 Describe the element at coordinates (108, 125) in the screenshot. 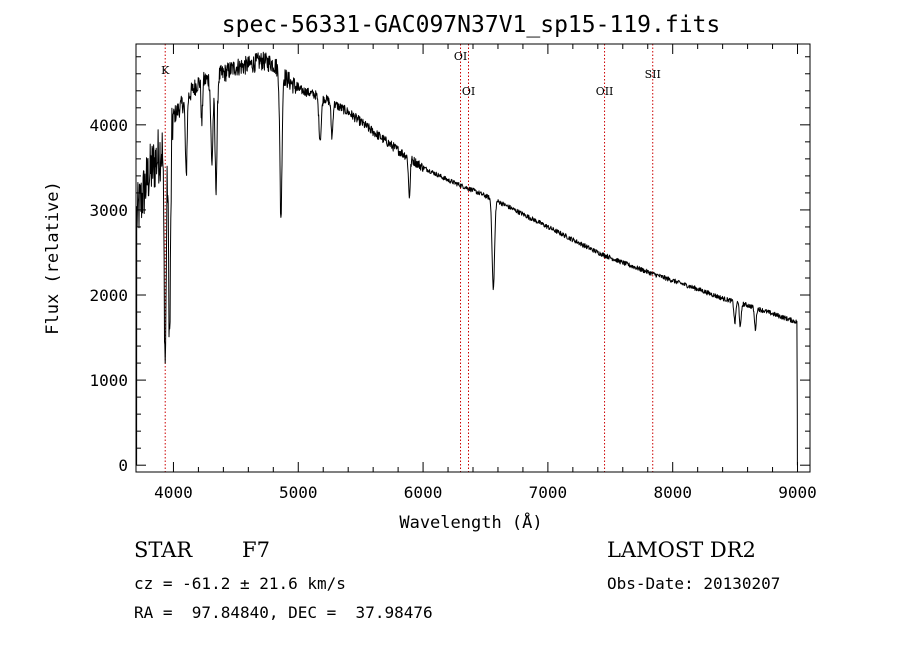

I see `y-tick-label: 4000` at that location.